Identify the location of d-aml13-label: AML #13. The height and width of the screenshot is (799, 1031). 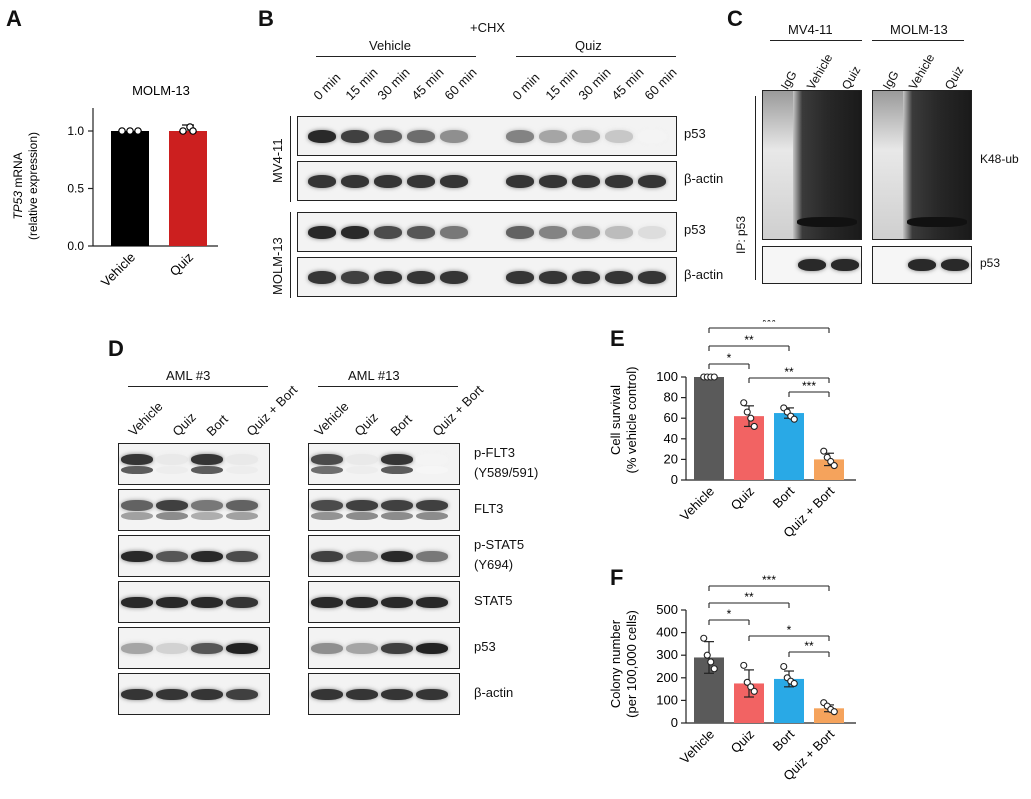
(374, 375).